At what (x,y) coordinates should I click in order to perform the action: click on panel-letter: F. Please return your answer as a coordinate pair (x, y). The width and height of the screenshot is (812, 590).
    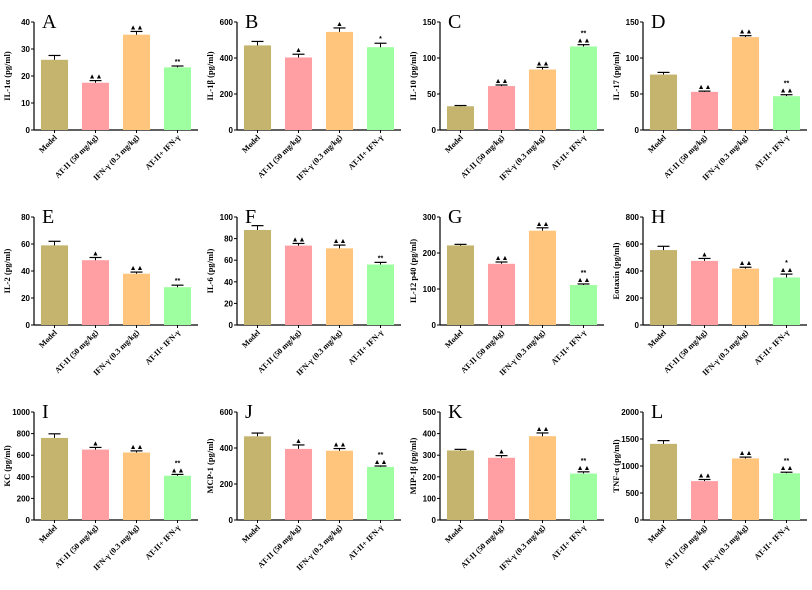
    Looking at the image, I should click on (250, 217).